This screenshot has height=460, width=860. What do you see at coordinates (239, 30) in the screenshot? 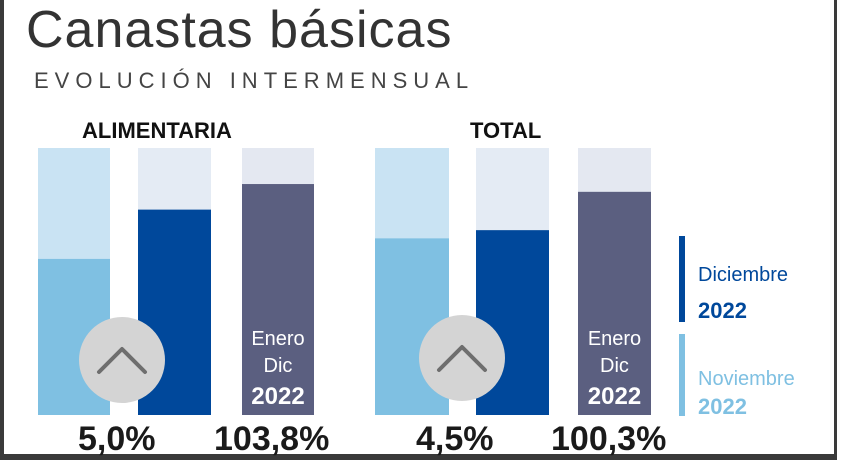
I see `page-title: Canastas básicas` at bounding box center [239, 30].